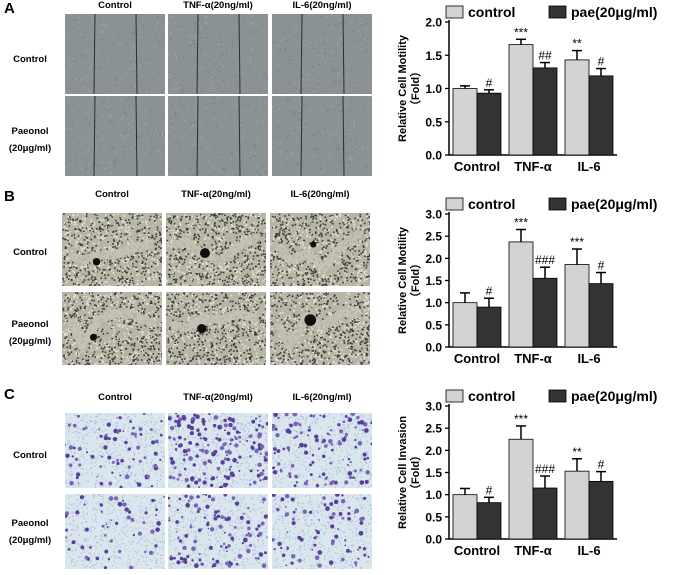  Describe the element at coordinates (433, 237) in the screenshot. I see `y-tick-label: 2.5` at that location.